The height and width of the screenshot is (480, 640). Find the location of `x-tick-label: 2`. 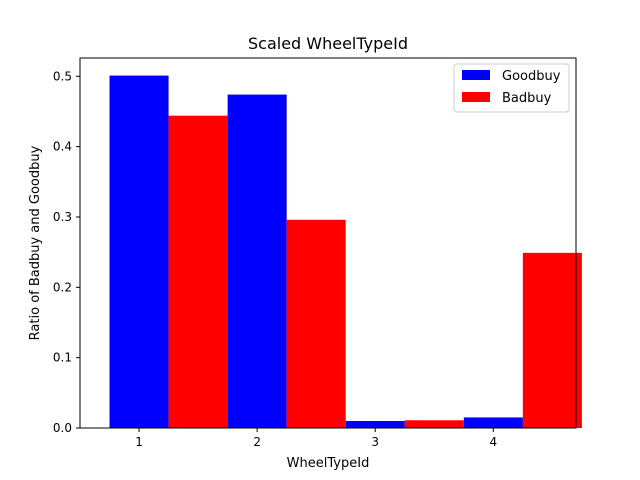

x-tick-label: 2 is located at coordinates (257, 442).